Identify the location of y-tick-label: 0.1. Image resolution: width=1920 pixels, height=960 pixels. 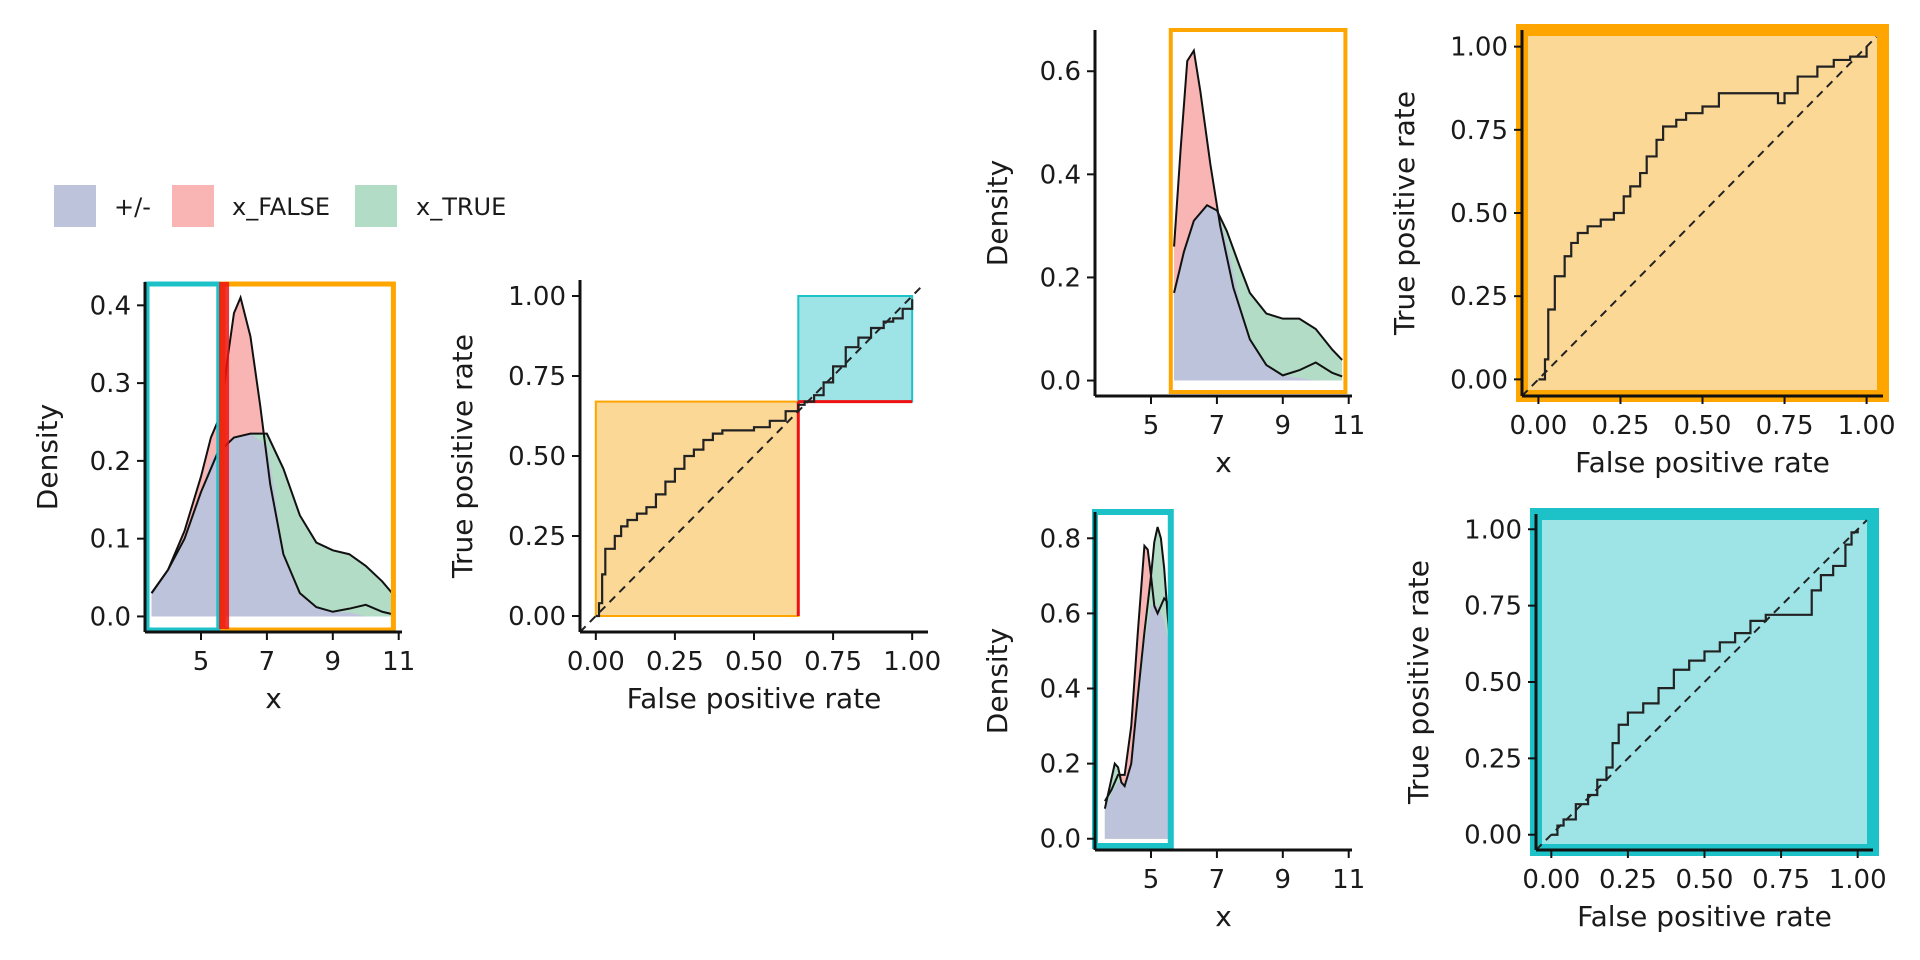
(110, 540).